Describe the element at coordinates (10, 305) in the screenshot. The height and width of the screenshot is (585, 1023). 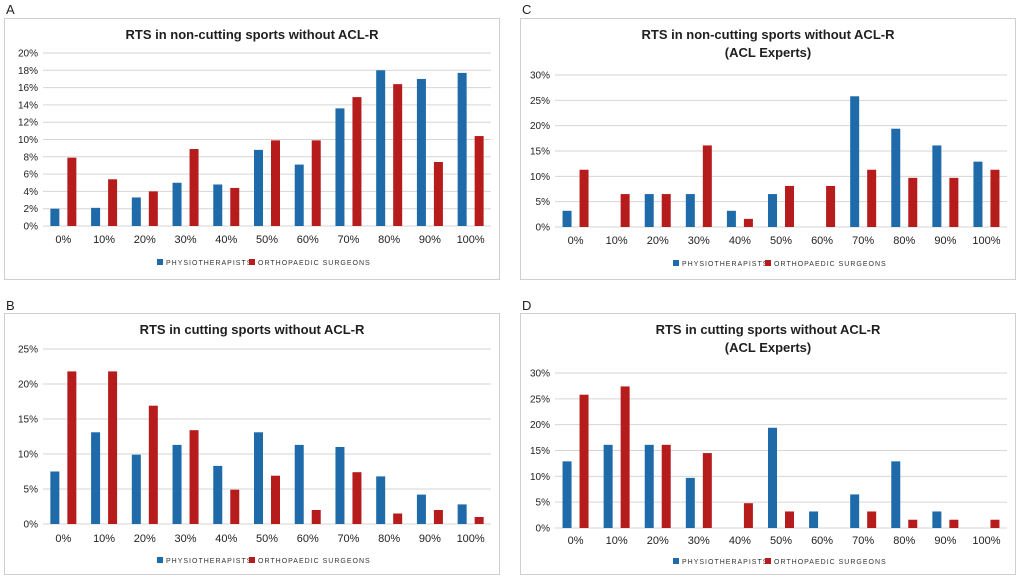
I see `panel-letter-b: B` at that location.